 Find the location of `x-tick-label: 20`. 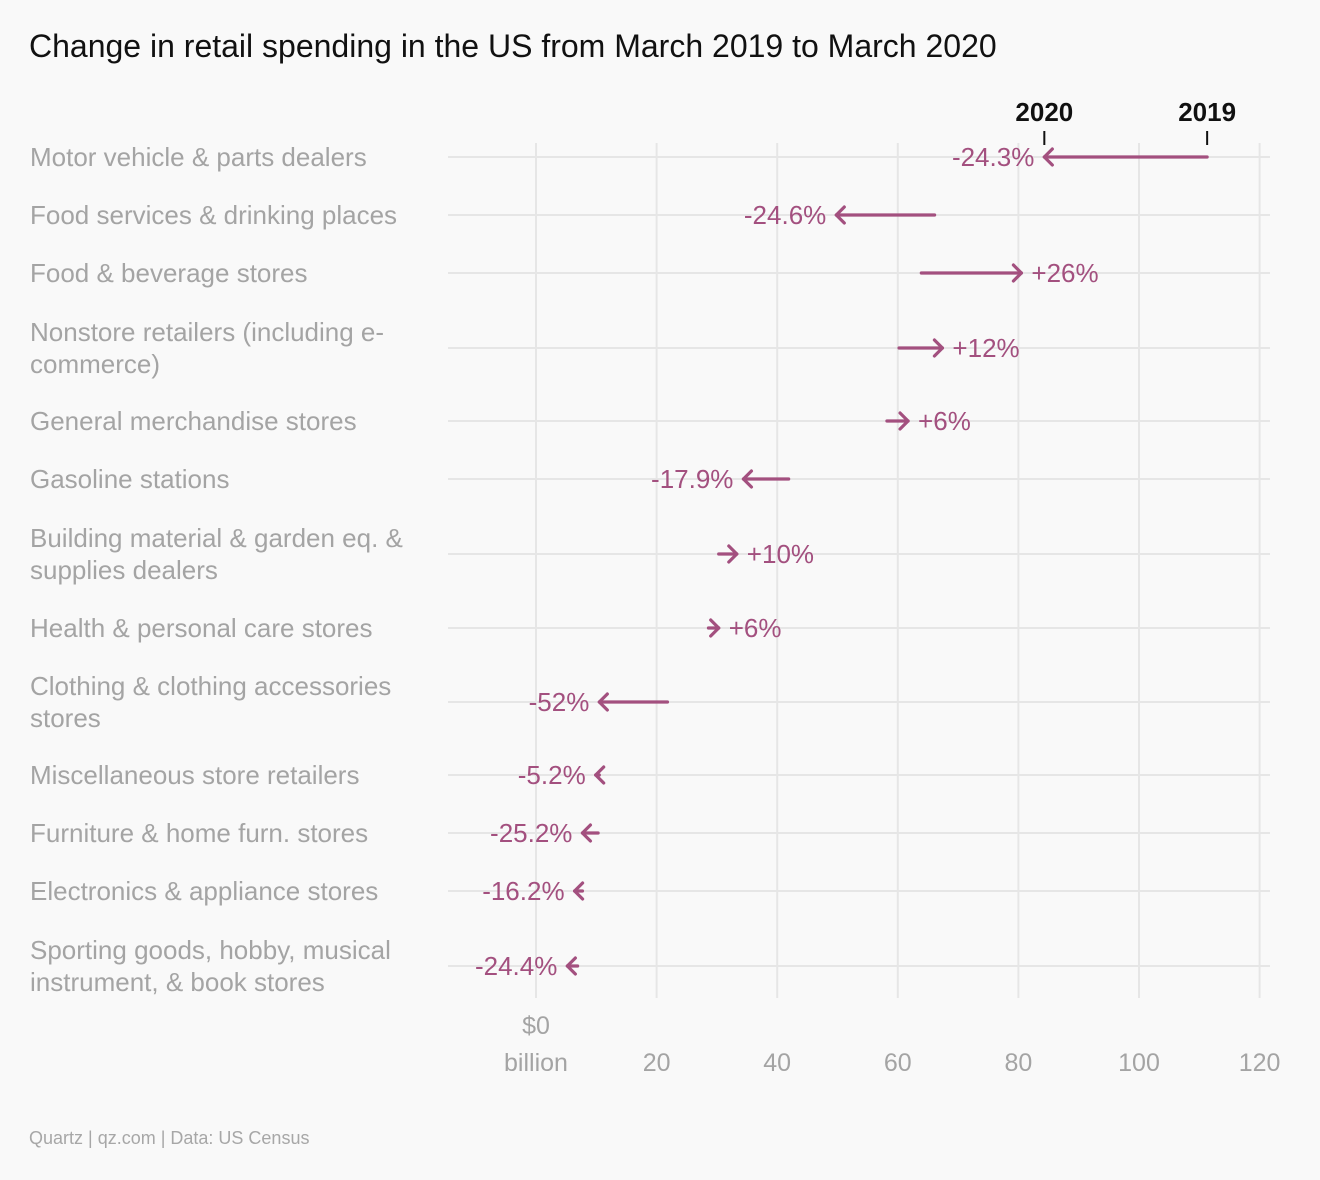

x-tick-label: 20 is located at coordinates (657, 1063).